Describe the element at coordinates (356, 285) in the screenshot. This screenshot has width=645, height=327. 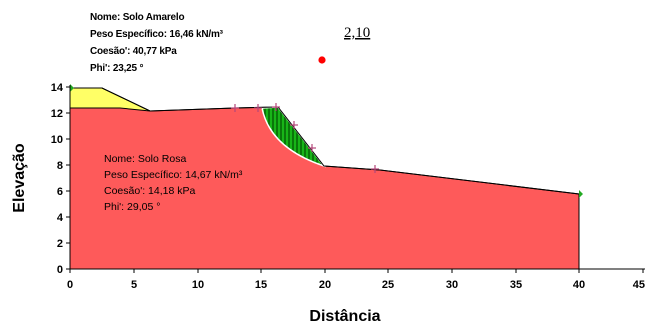
I see `x-tick-labels: 0 5 10 15 20 25 30 35 40 45` at that location.